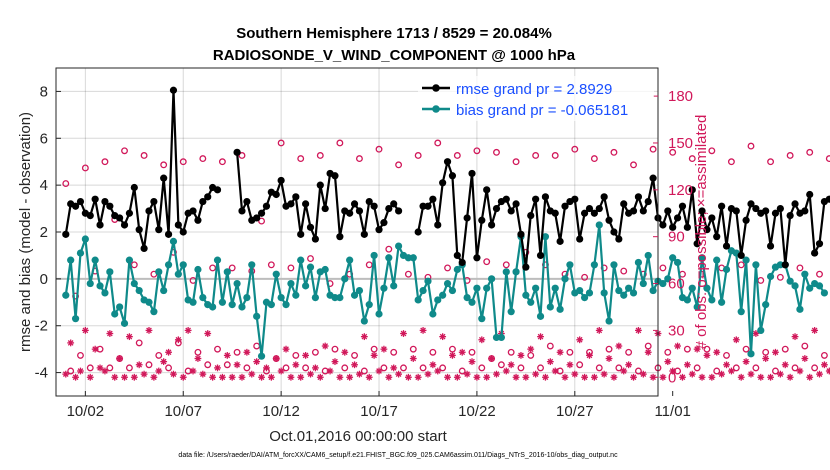  I want to click on y2-tick-label: 180, so click(680, 96).